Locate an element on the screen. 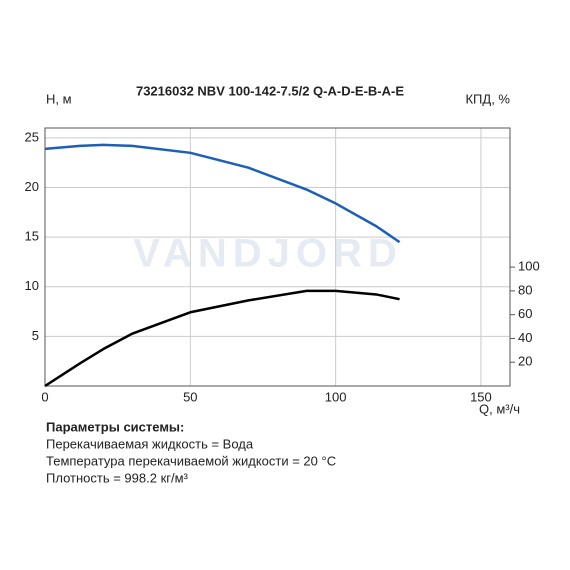  y2-tick-label: 20 is located at coordinates (525, 361).